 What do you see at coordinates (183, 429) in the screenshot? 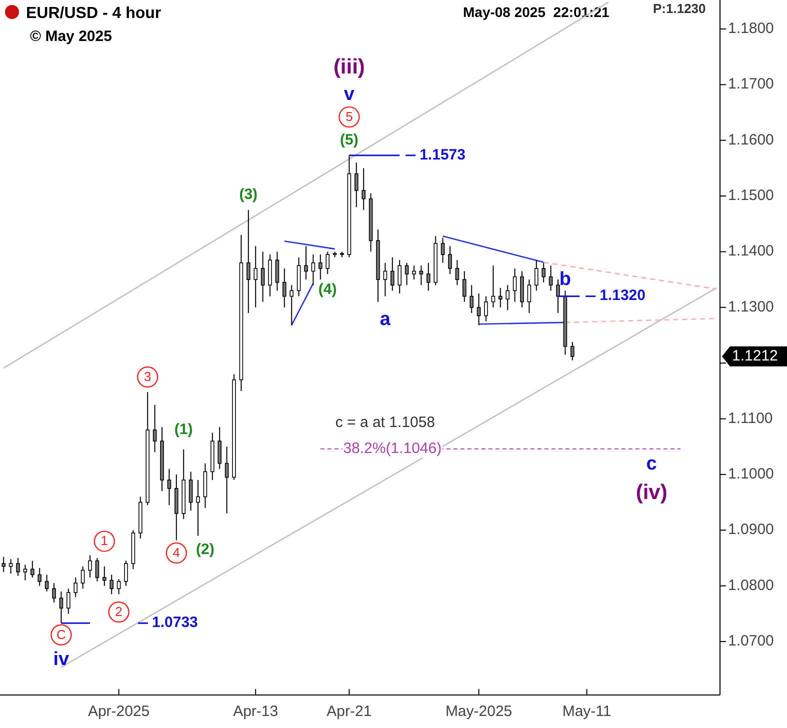
I see `annotation: (1)` at bounding box center [183, 429].